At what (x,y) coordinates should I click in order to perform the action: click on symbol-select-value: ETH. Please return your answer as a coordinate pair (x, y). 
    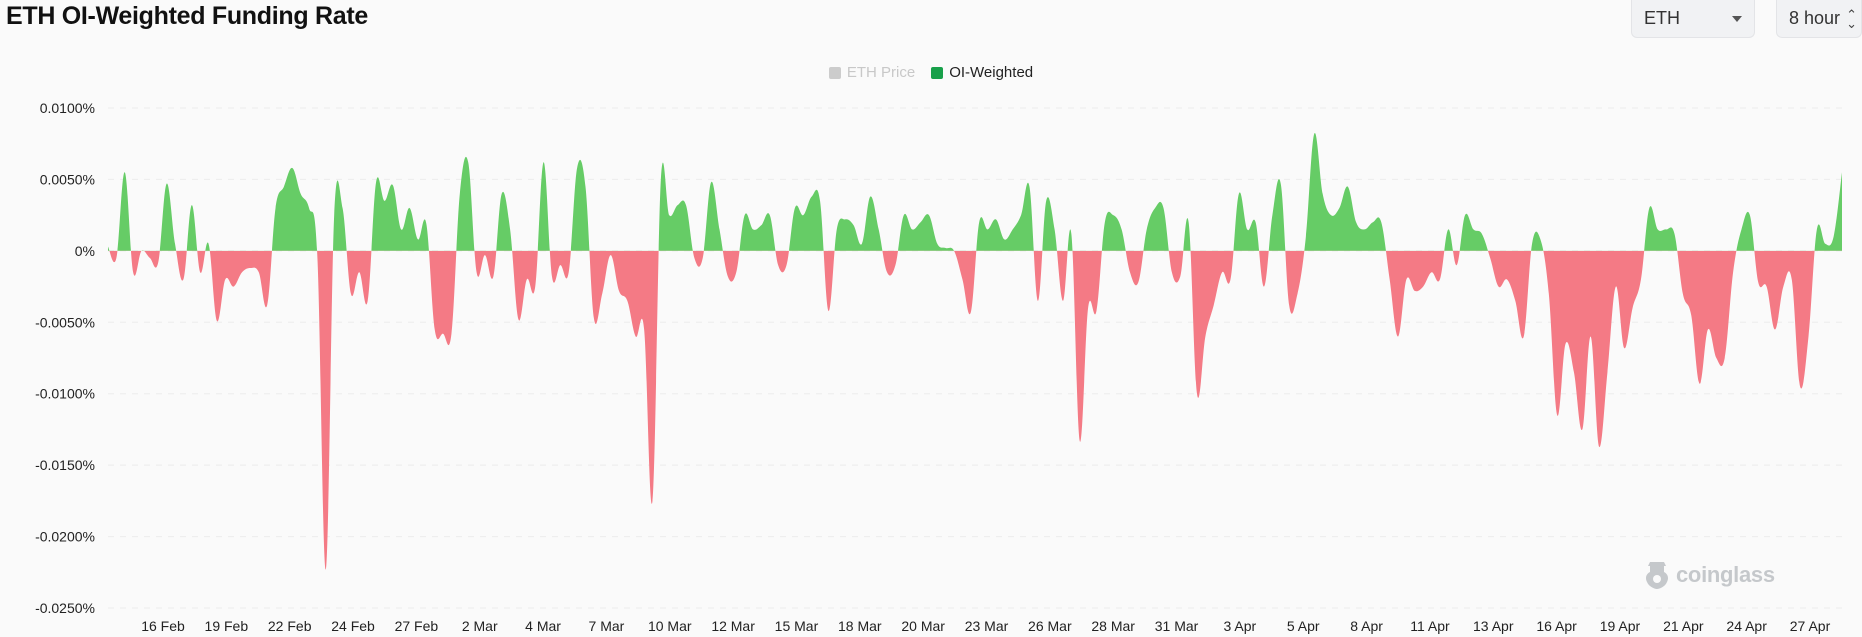
    Looking at the image, I should click on (1662, 18).